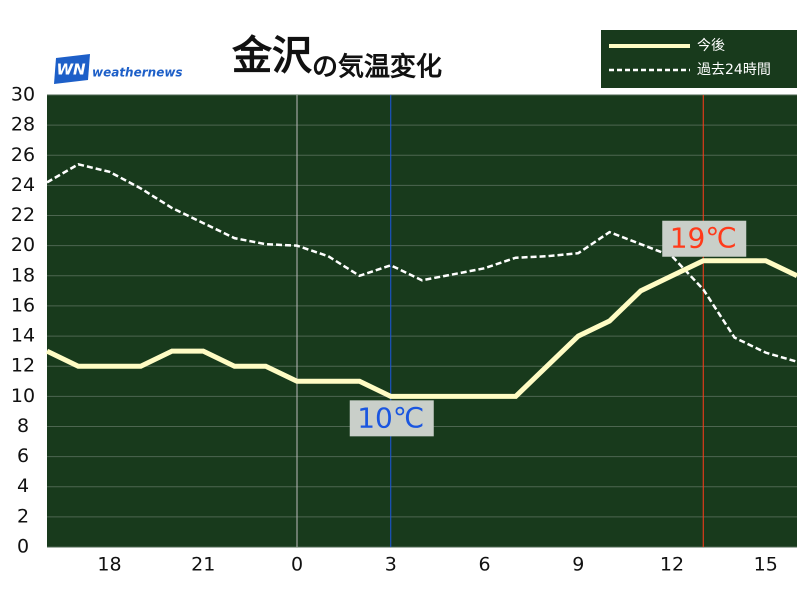 This screenshot has width=800, height=600. What do you see at coordinates (23, 305) in the screenshot?
I see `y-tick-label: 16` at bounding box center [23, 305].